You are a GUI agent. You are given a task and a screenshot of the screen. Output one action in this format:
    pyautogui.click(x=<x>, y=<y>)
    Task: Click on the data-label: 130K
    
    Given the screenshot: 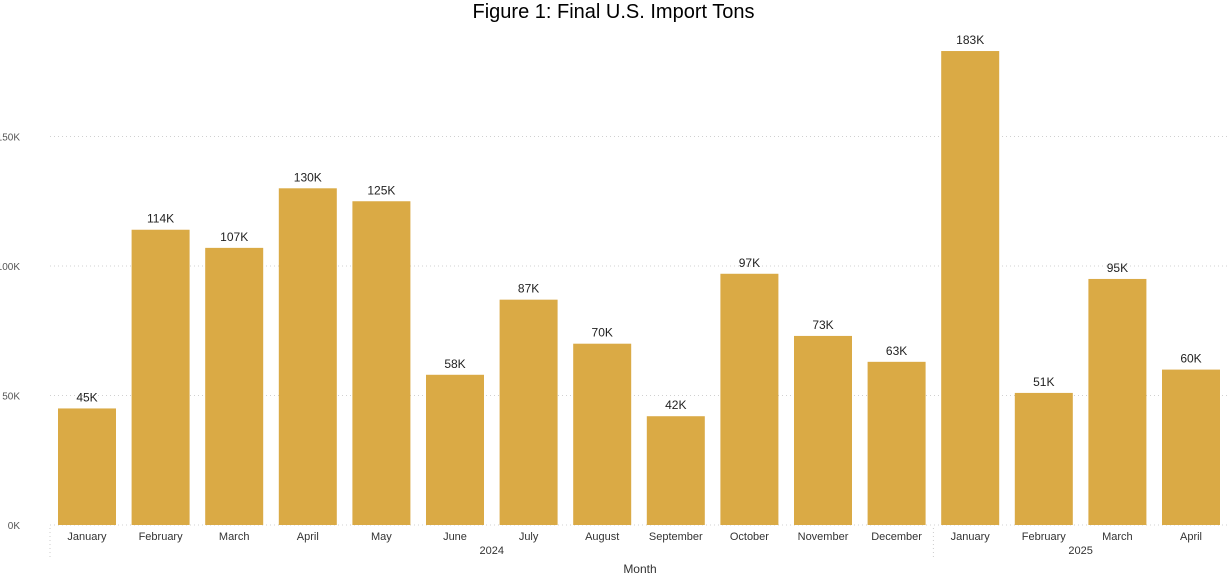 What is the action you would take?
    pyautogui.click(x=308, y=177)
    